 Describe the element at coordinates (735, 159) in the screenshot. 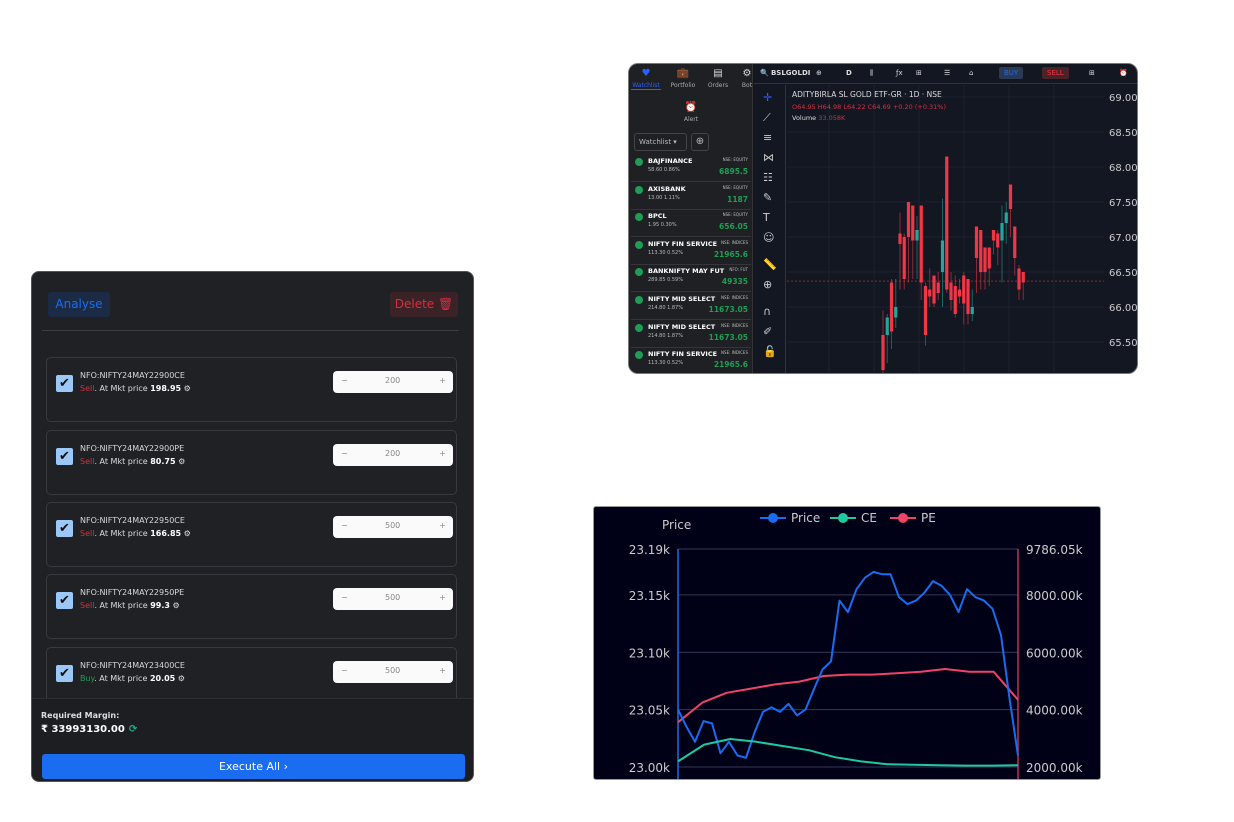

I see `instrument-exchange: NSE: EQUITY` at that location.